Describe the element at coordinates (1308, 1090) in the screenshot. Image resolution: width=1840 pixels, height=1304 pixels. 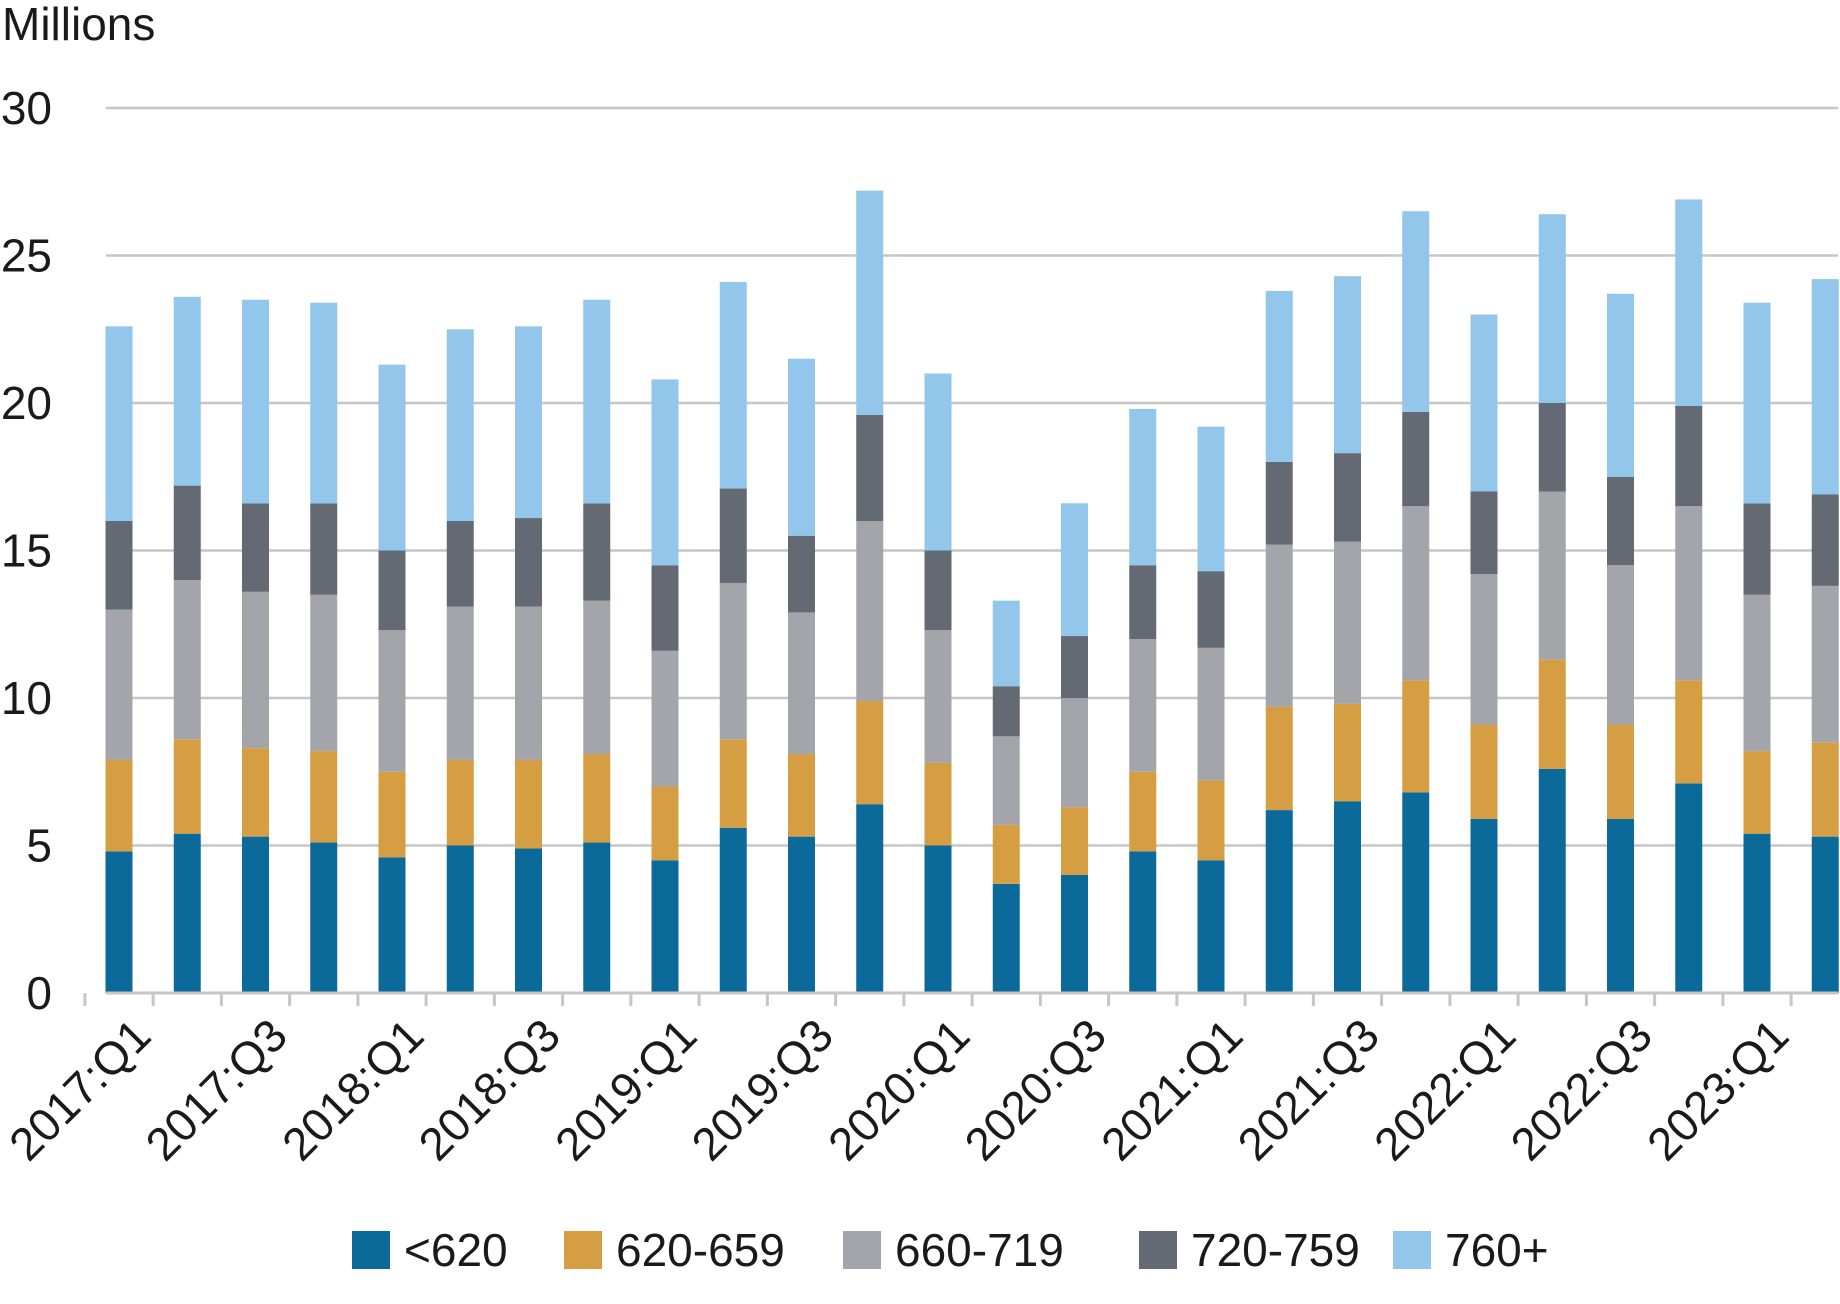
I see `x-tick-label: 2021:Q3` at that location.